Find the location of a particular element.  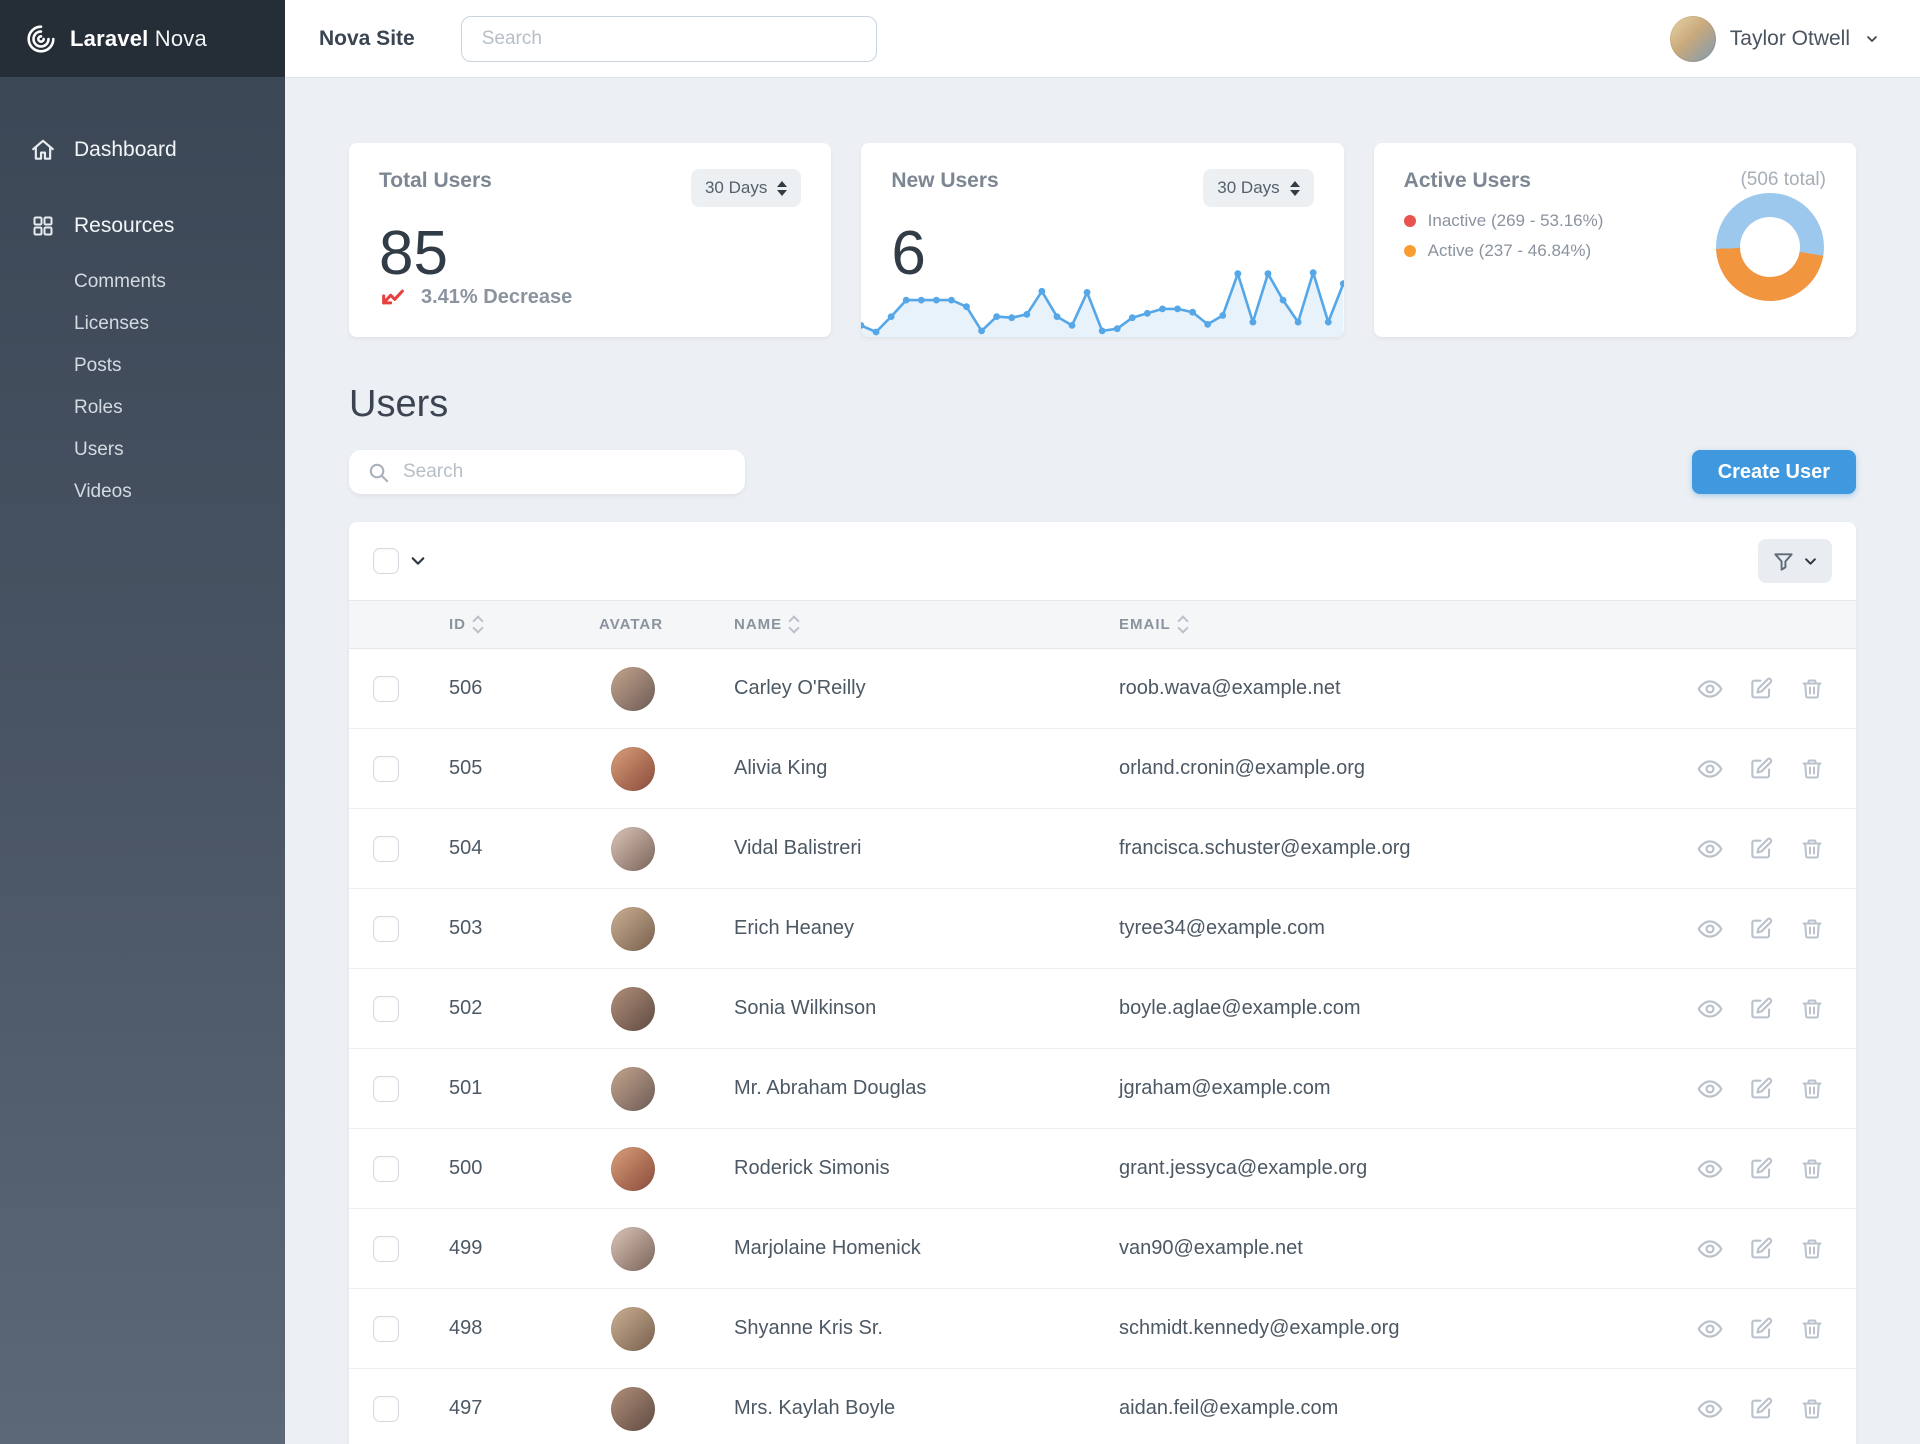

legend-dot is located at coordinates (1409, 221).